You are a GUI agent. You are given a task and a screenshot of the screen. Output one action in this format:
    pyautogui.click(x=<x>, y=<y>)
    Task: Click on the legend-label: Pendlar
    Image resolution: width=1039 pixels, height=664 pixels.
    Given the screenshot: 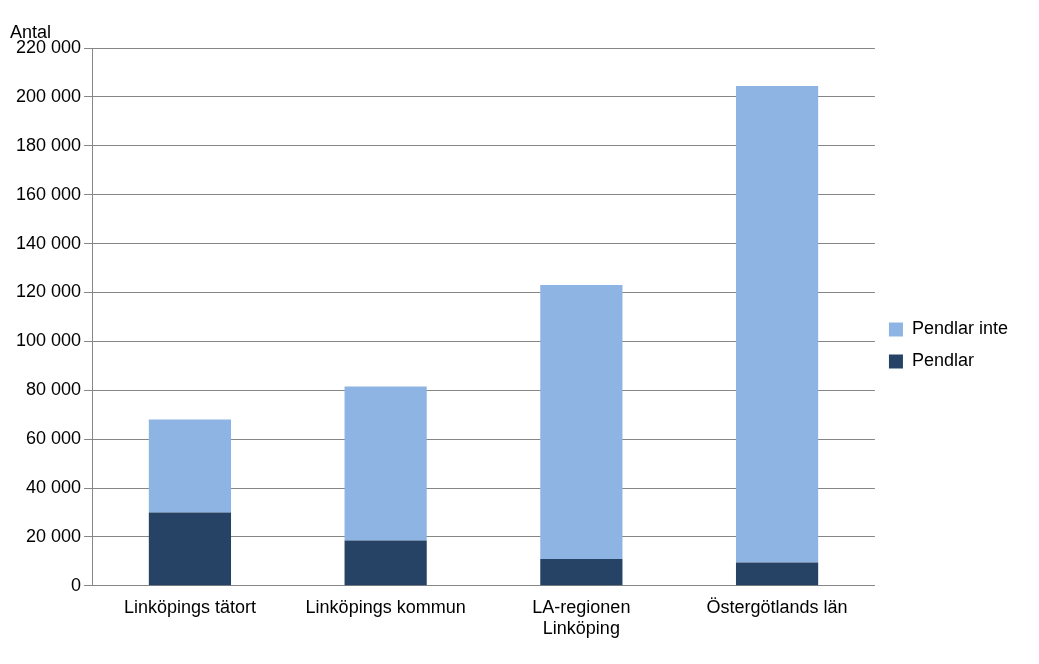 What is the action you would take?
    pyautogui.click(x=942, y=360)
    